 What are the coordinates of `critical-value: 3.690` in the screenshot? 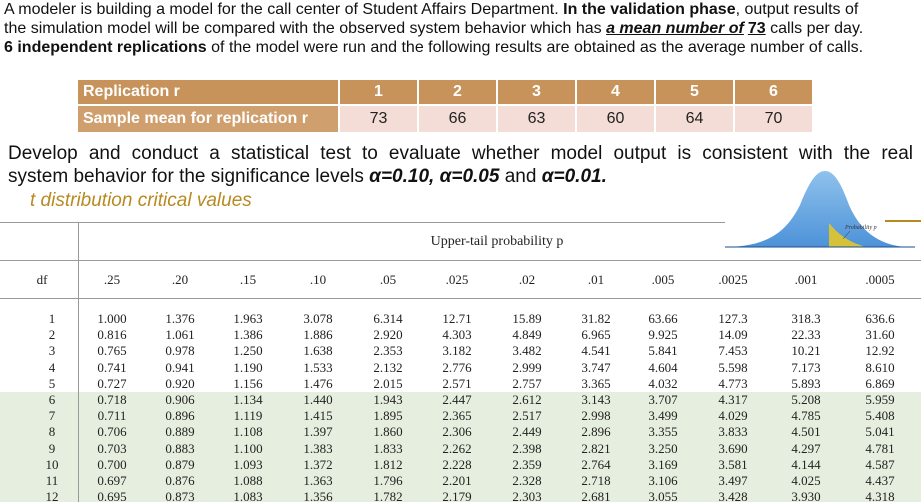 It's located at (733, 448).